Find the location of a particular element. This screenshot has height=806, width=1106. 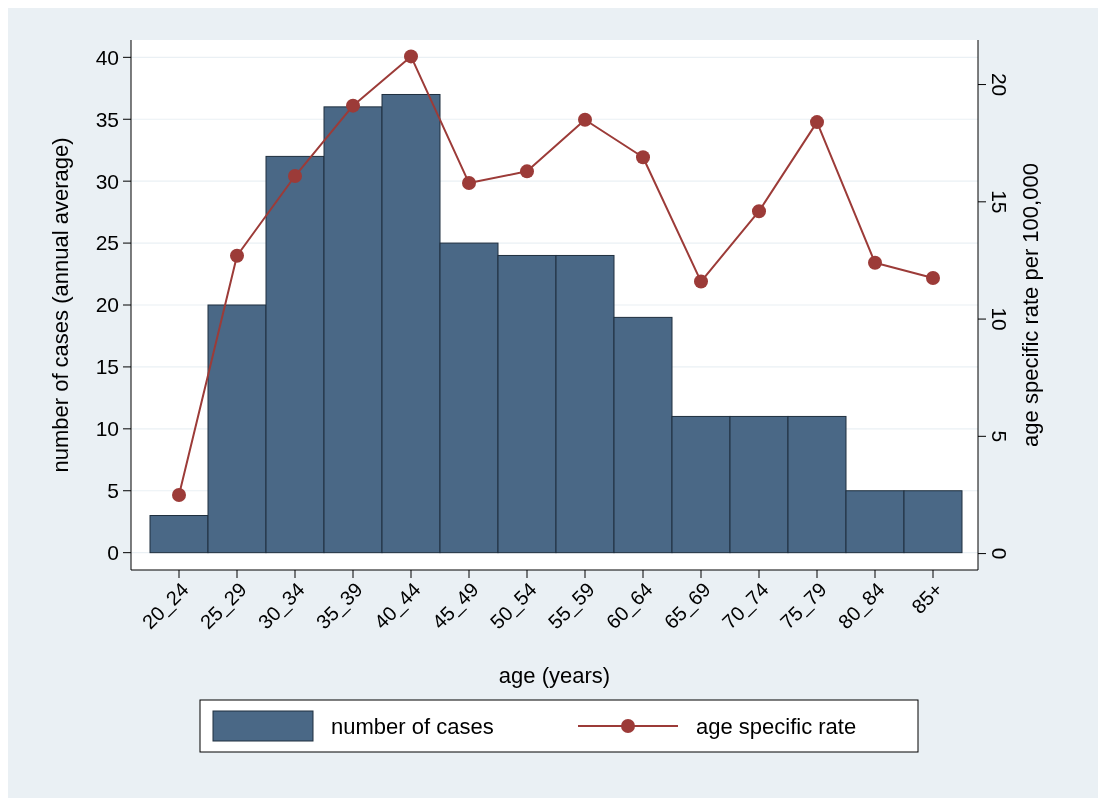

x-tick-label: 85+ is located at coordinates (927, 598).